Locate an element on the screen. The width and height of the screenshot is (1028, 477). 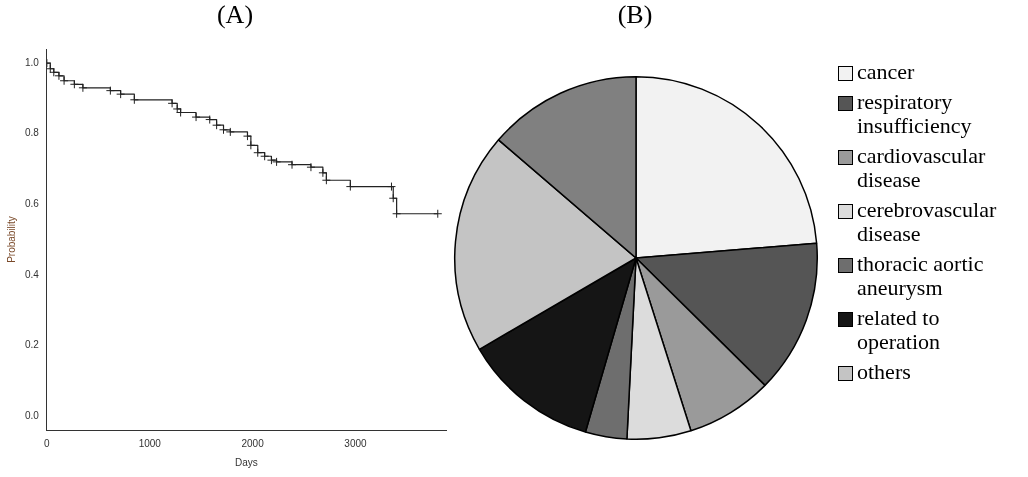
y-tick-label: 0.0 is located at coordinates (32, 415).